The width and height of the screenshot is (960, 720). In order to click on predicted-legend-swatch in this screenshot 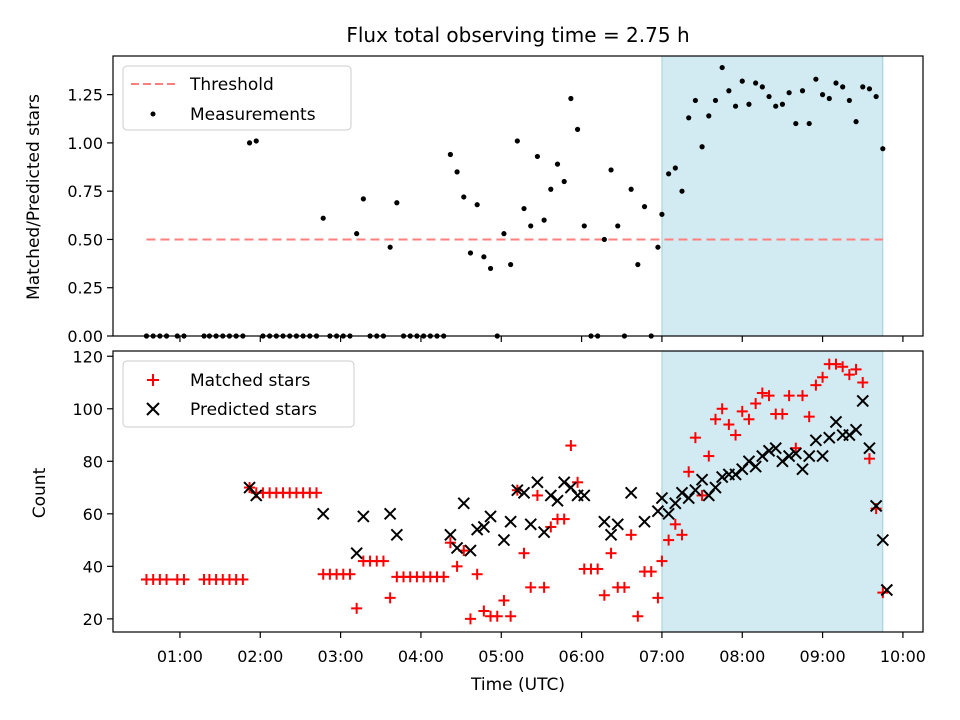, I will do `click(153, 409)`.